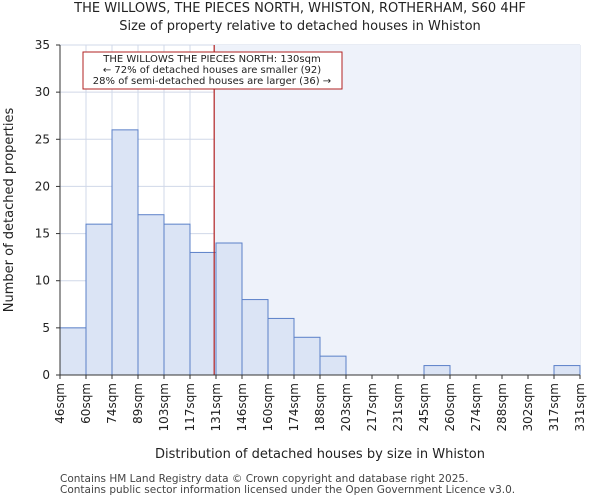 This screenshot has height=500, width=600. I want to click on x-tick-label: 217sqm, so click(372, 407).